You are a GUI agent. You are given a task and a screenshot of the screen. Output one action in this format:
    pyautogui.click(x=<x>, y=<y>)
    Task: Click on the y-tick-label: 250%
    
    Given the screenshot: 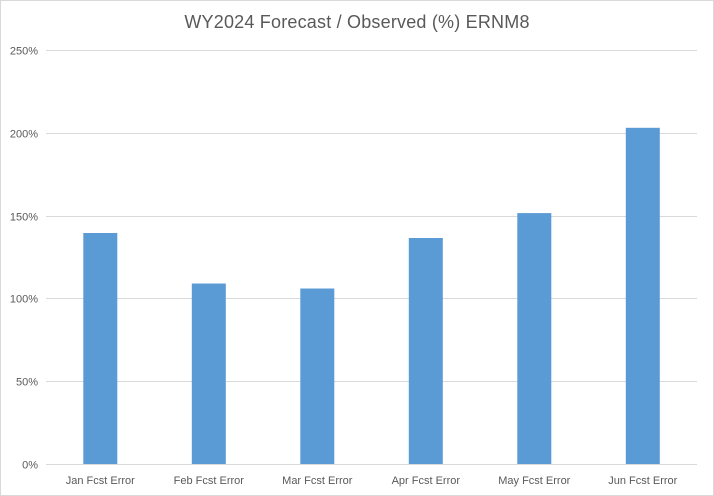 What is the action you would take?
    pyautogui.click(x=24, y=52)
    